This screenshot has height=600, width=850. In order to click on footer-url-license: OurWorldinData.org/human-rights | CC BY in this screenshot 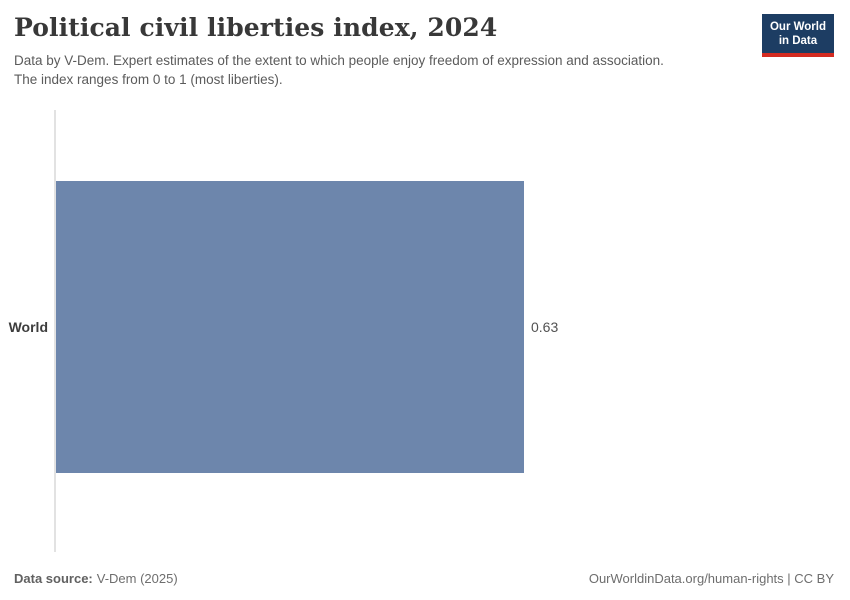, I will do `click(711, 578)`.